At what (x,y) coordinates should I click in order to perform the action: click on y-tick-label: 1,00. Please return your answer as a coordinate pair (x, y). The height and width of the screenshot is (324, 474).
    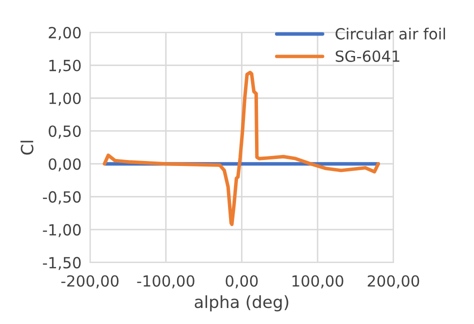
    Looking at the image, I should click on (65, 99).